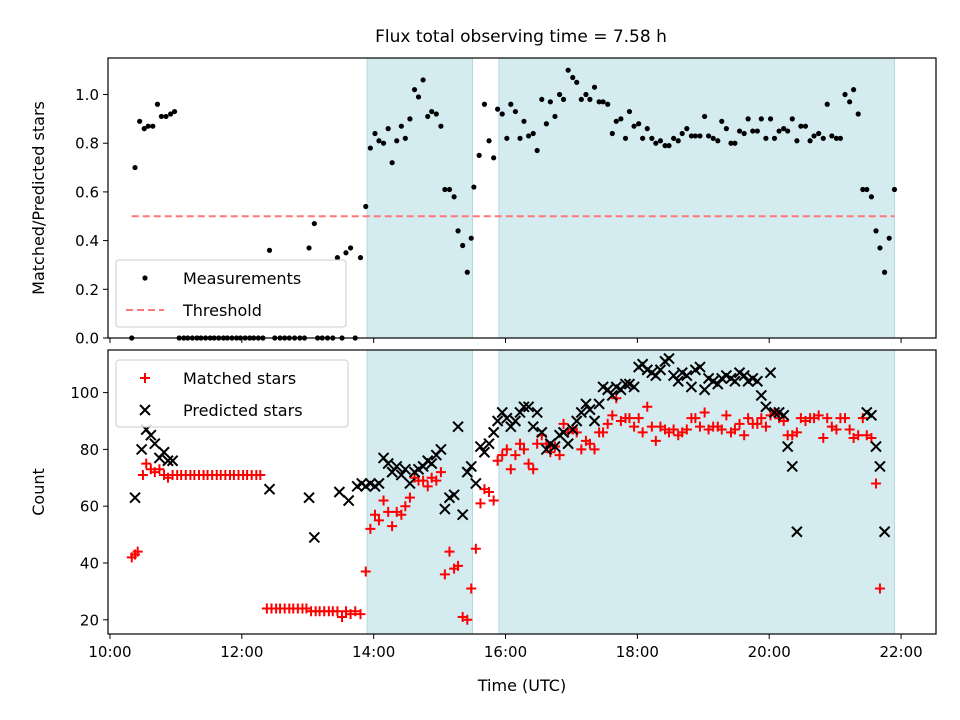  What do you see at coordinates (109, 652) in the screenshot?
I see `x-tick-label: 10:00` at bounding box center [109, 652].